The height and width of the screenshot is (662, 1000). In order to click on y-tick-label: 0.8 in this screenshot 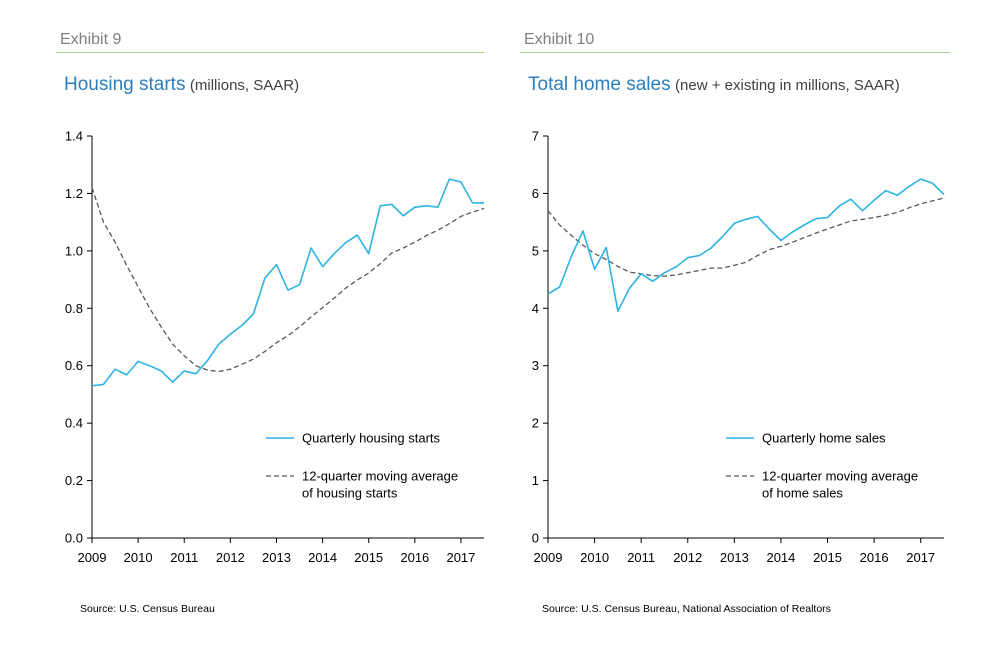, I will do `click(74, 308)`.